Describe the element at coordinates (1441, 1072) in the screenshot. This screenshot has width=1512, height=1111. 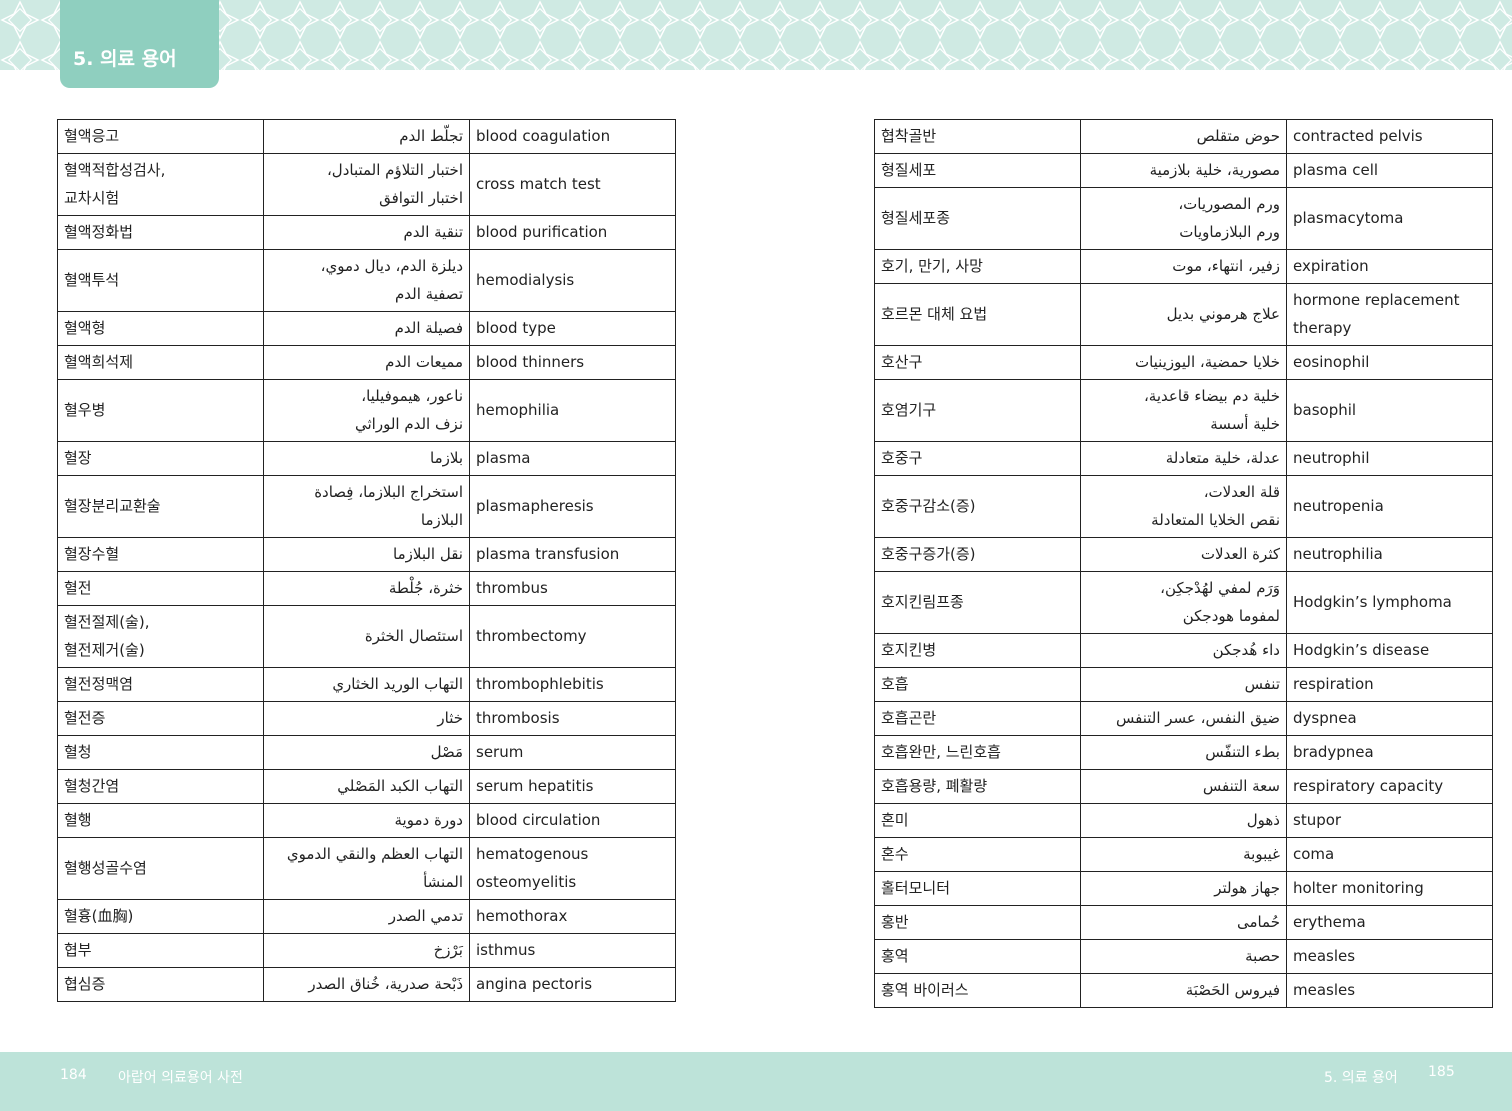
I see `page-number: 185` at that location.